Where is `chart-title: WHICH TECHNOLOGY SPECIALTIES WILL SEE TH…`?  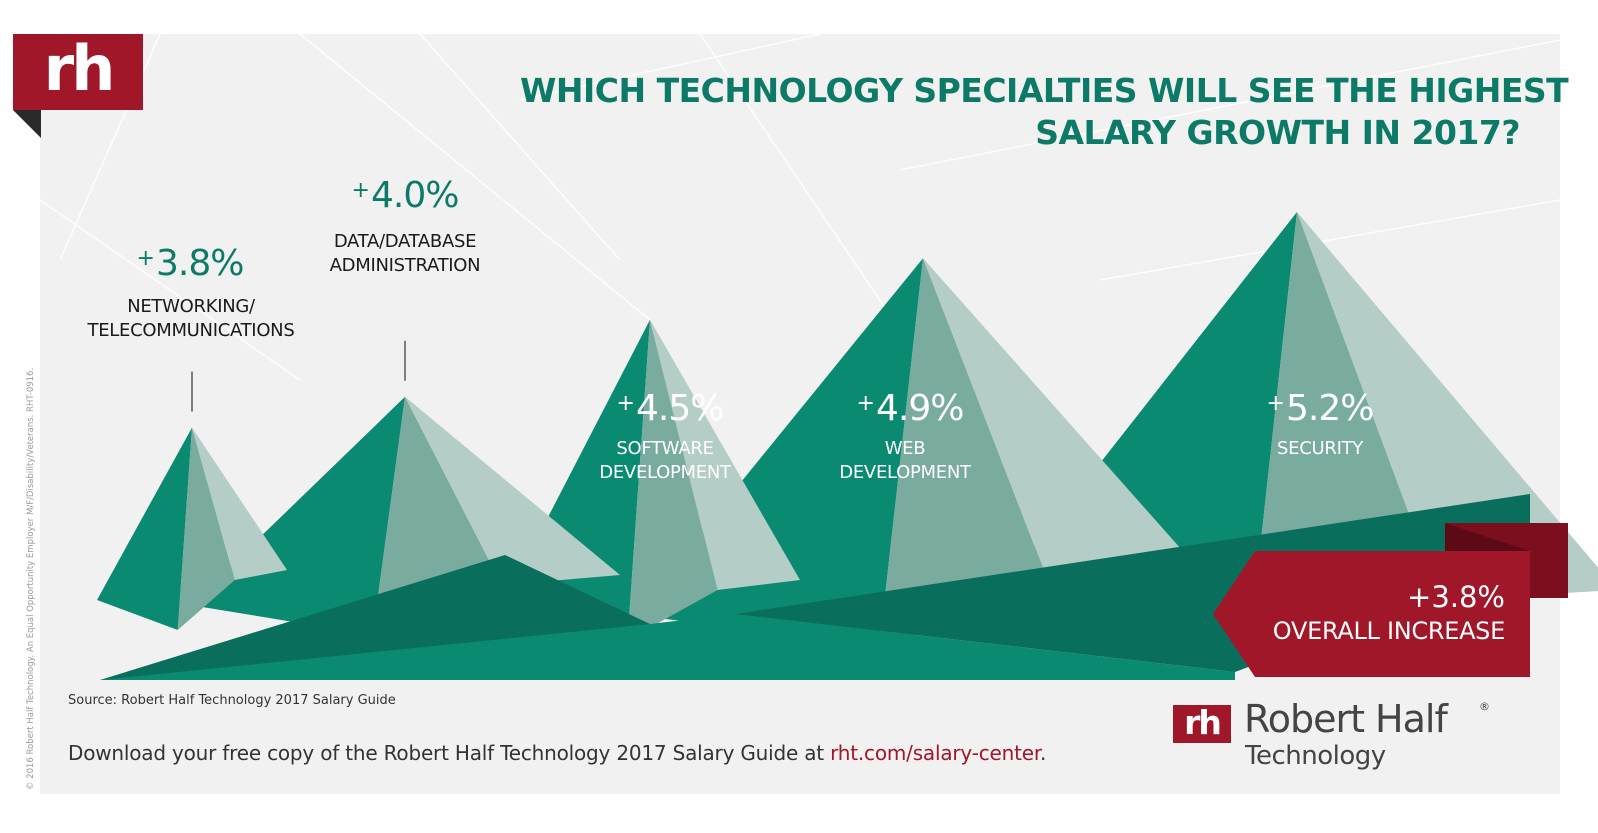 chart-title: WHICH TECHNOLOGY SPECIALTIES WILL SEE TH… is located at coordinates (1044, 112).